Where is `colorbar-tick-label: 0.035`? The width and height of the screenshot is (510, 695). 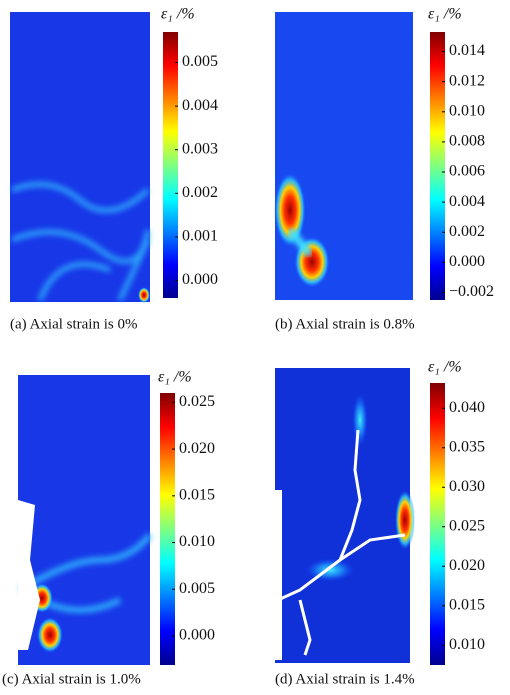 colorbar-tick-label: 0.035 is located at coordinates (467, 446).